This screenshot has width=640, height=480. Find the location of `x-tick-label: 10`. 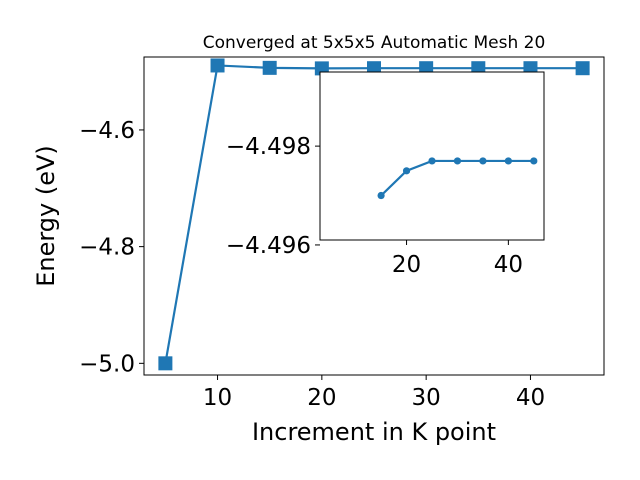

x-tick-label: 10 is located at coordinates (217, 398).